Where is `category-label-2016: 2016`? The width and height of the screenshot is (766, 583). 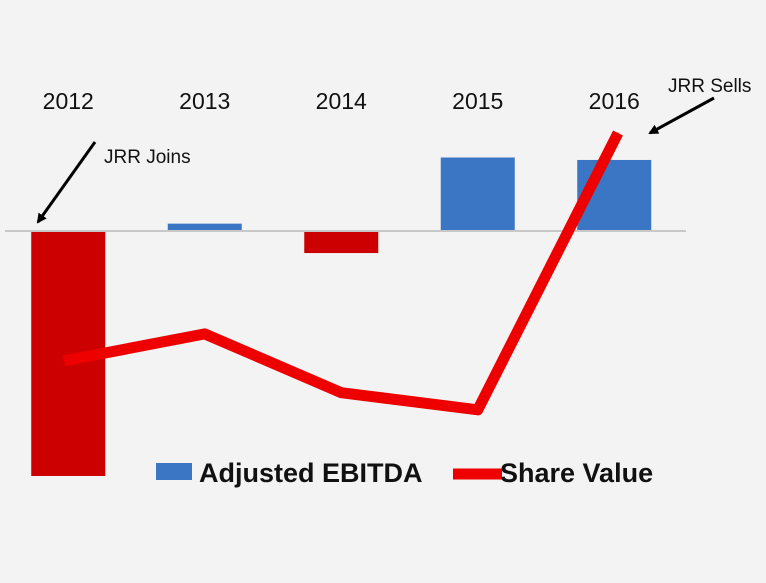
category-label-2016: 2016 is located at coordinates (614, 101).